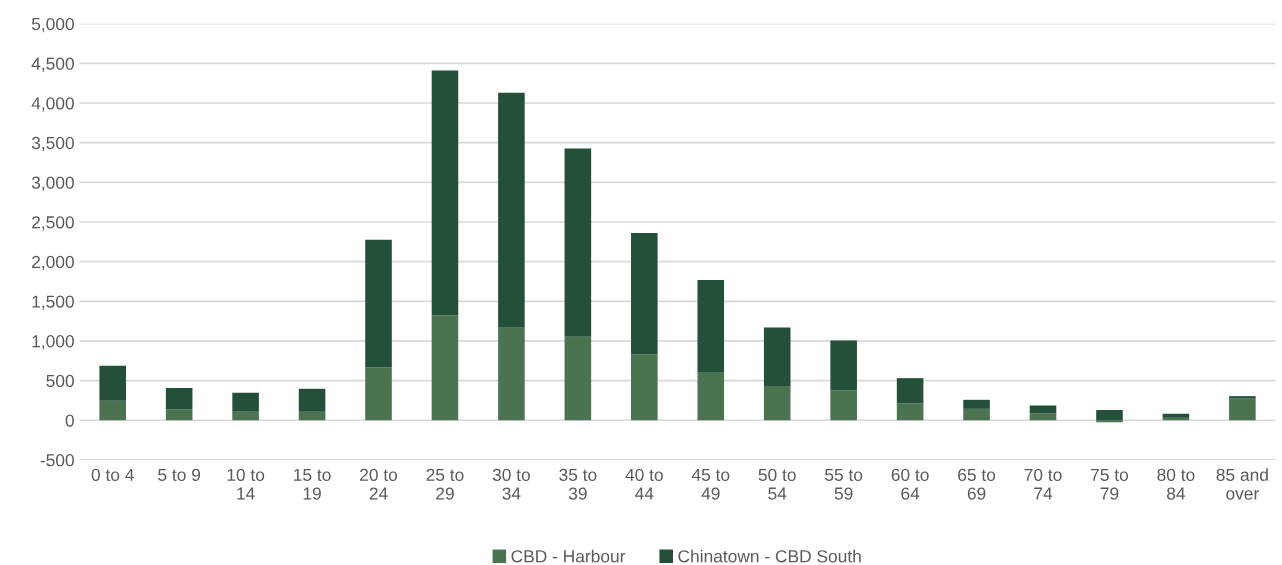  What do you see at coordinates (52, 104) in the screenshot?
I see `y-tick-label: 4,000` at bounding box center [52, 104].